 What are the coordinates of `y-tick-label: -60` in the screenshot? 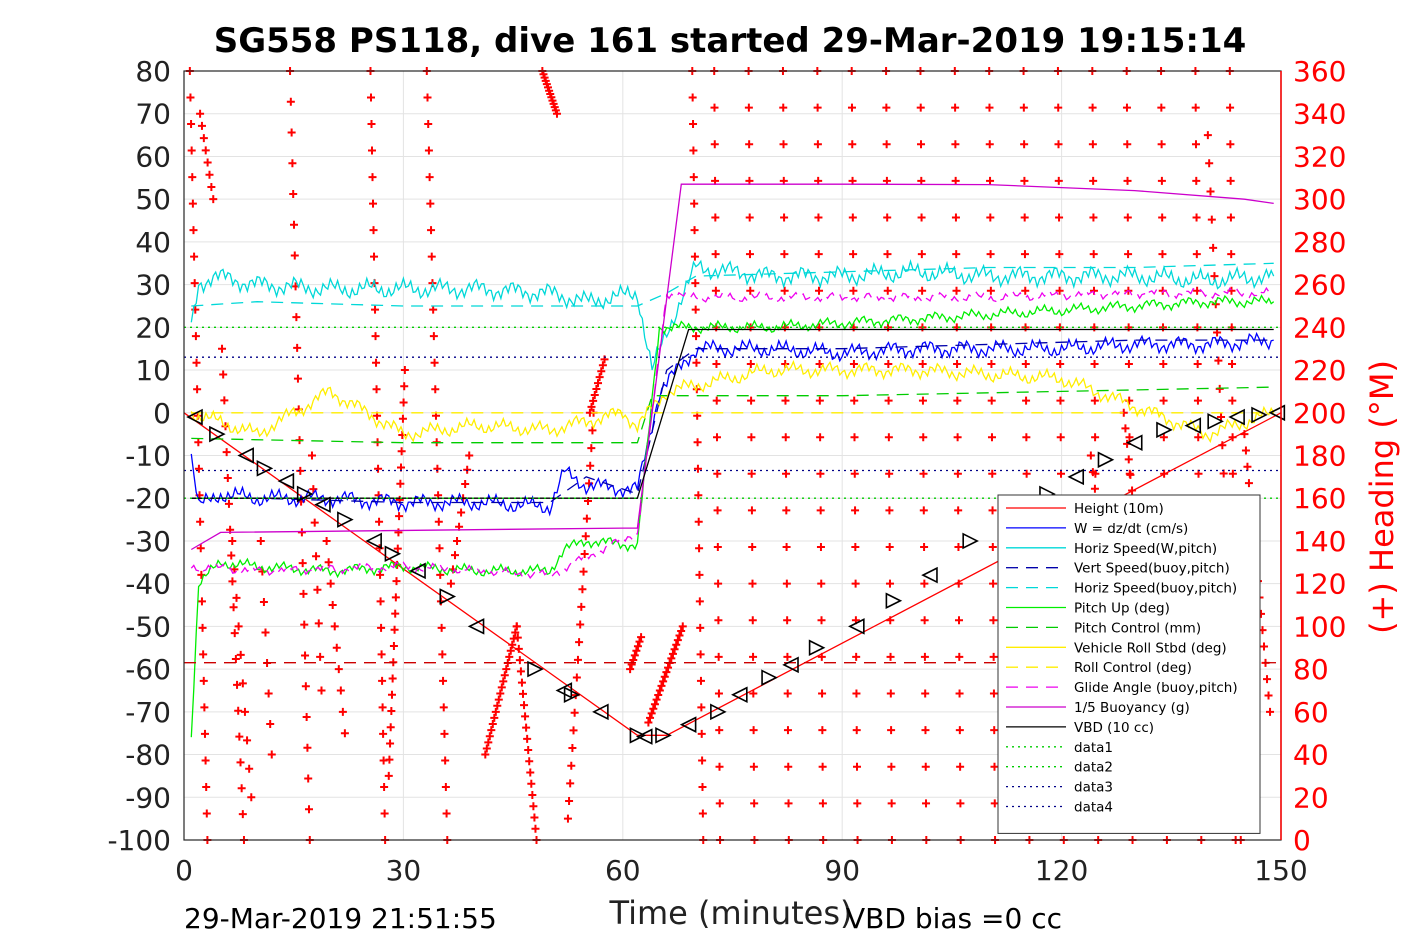 It's located at (148, 669).